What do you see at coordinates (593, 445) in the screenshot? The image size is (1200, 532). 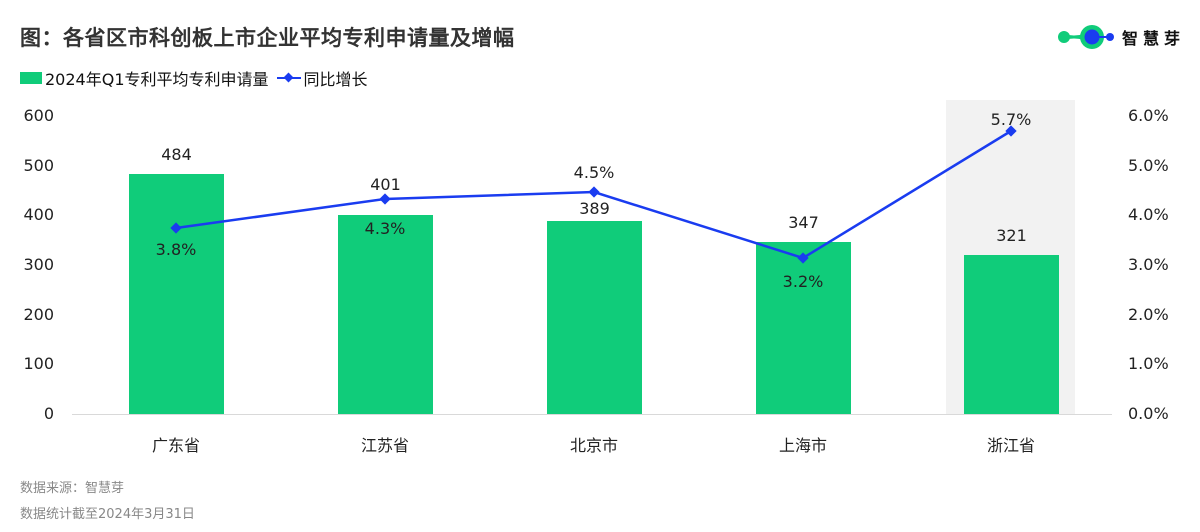 I see `category-label: 北京市` at bounding box center [593, 445].